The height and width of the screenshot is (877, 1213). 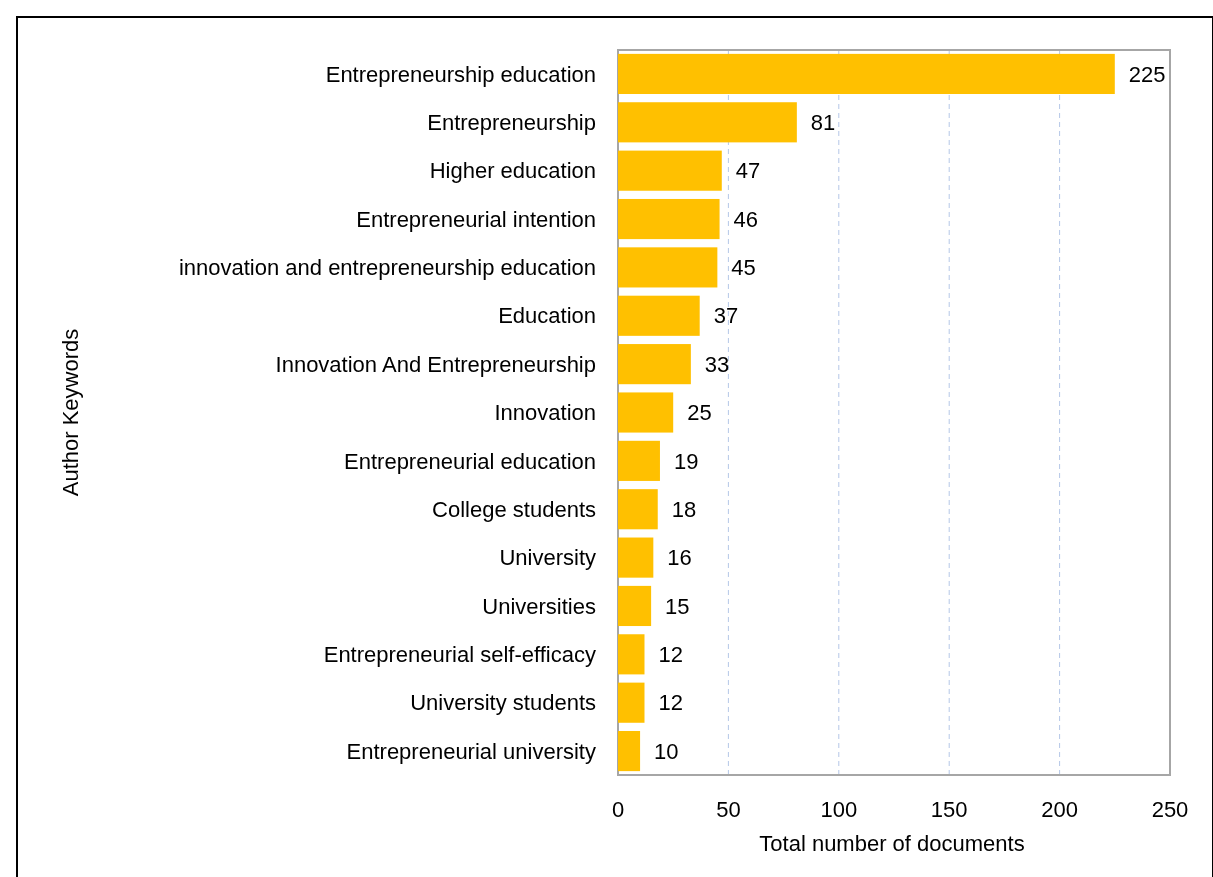 What do you see at coordinates (699, 413) in the screenshot?
I see `data-label: 25` at bounding box center [699, 413].